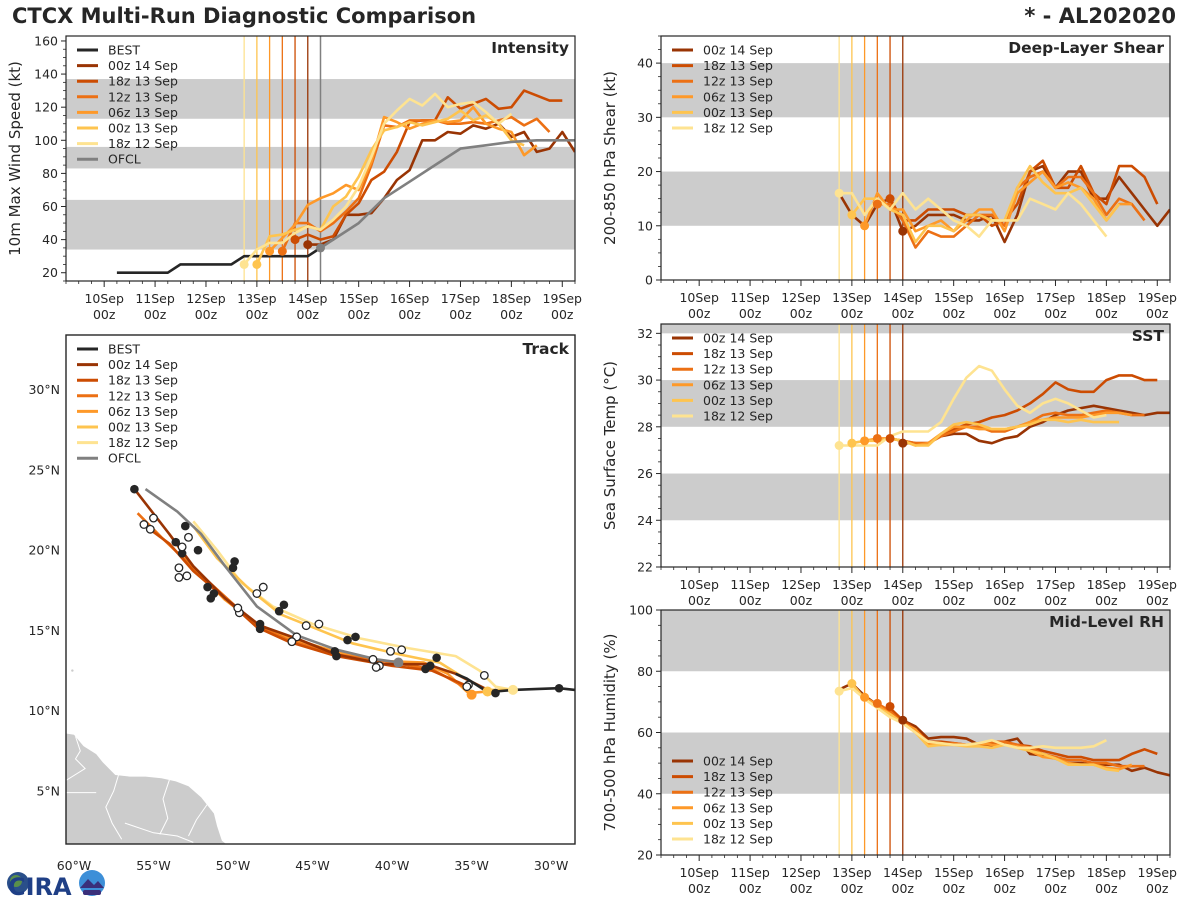  I want to click on lat-tick-label: 10°N, so click(44, 710).